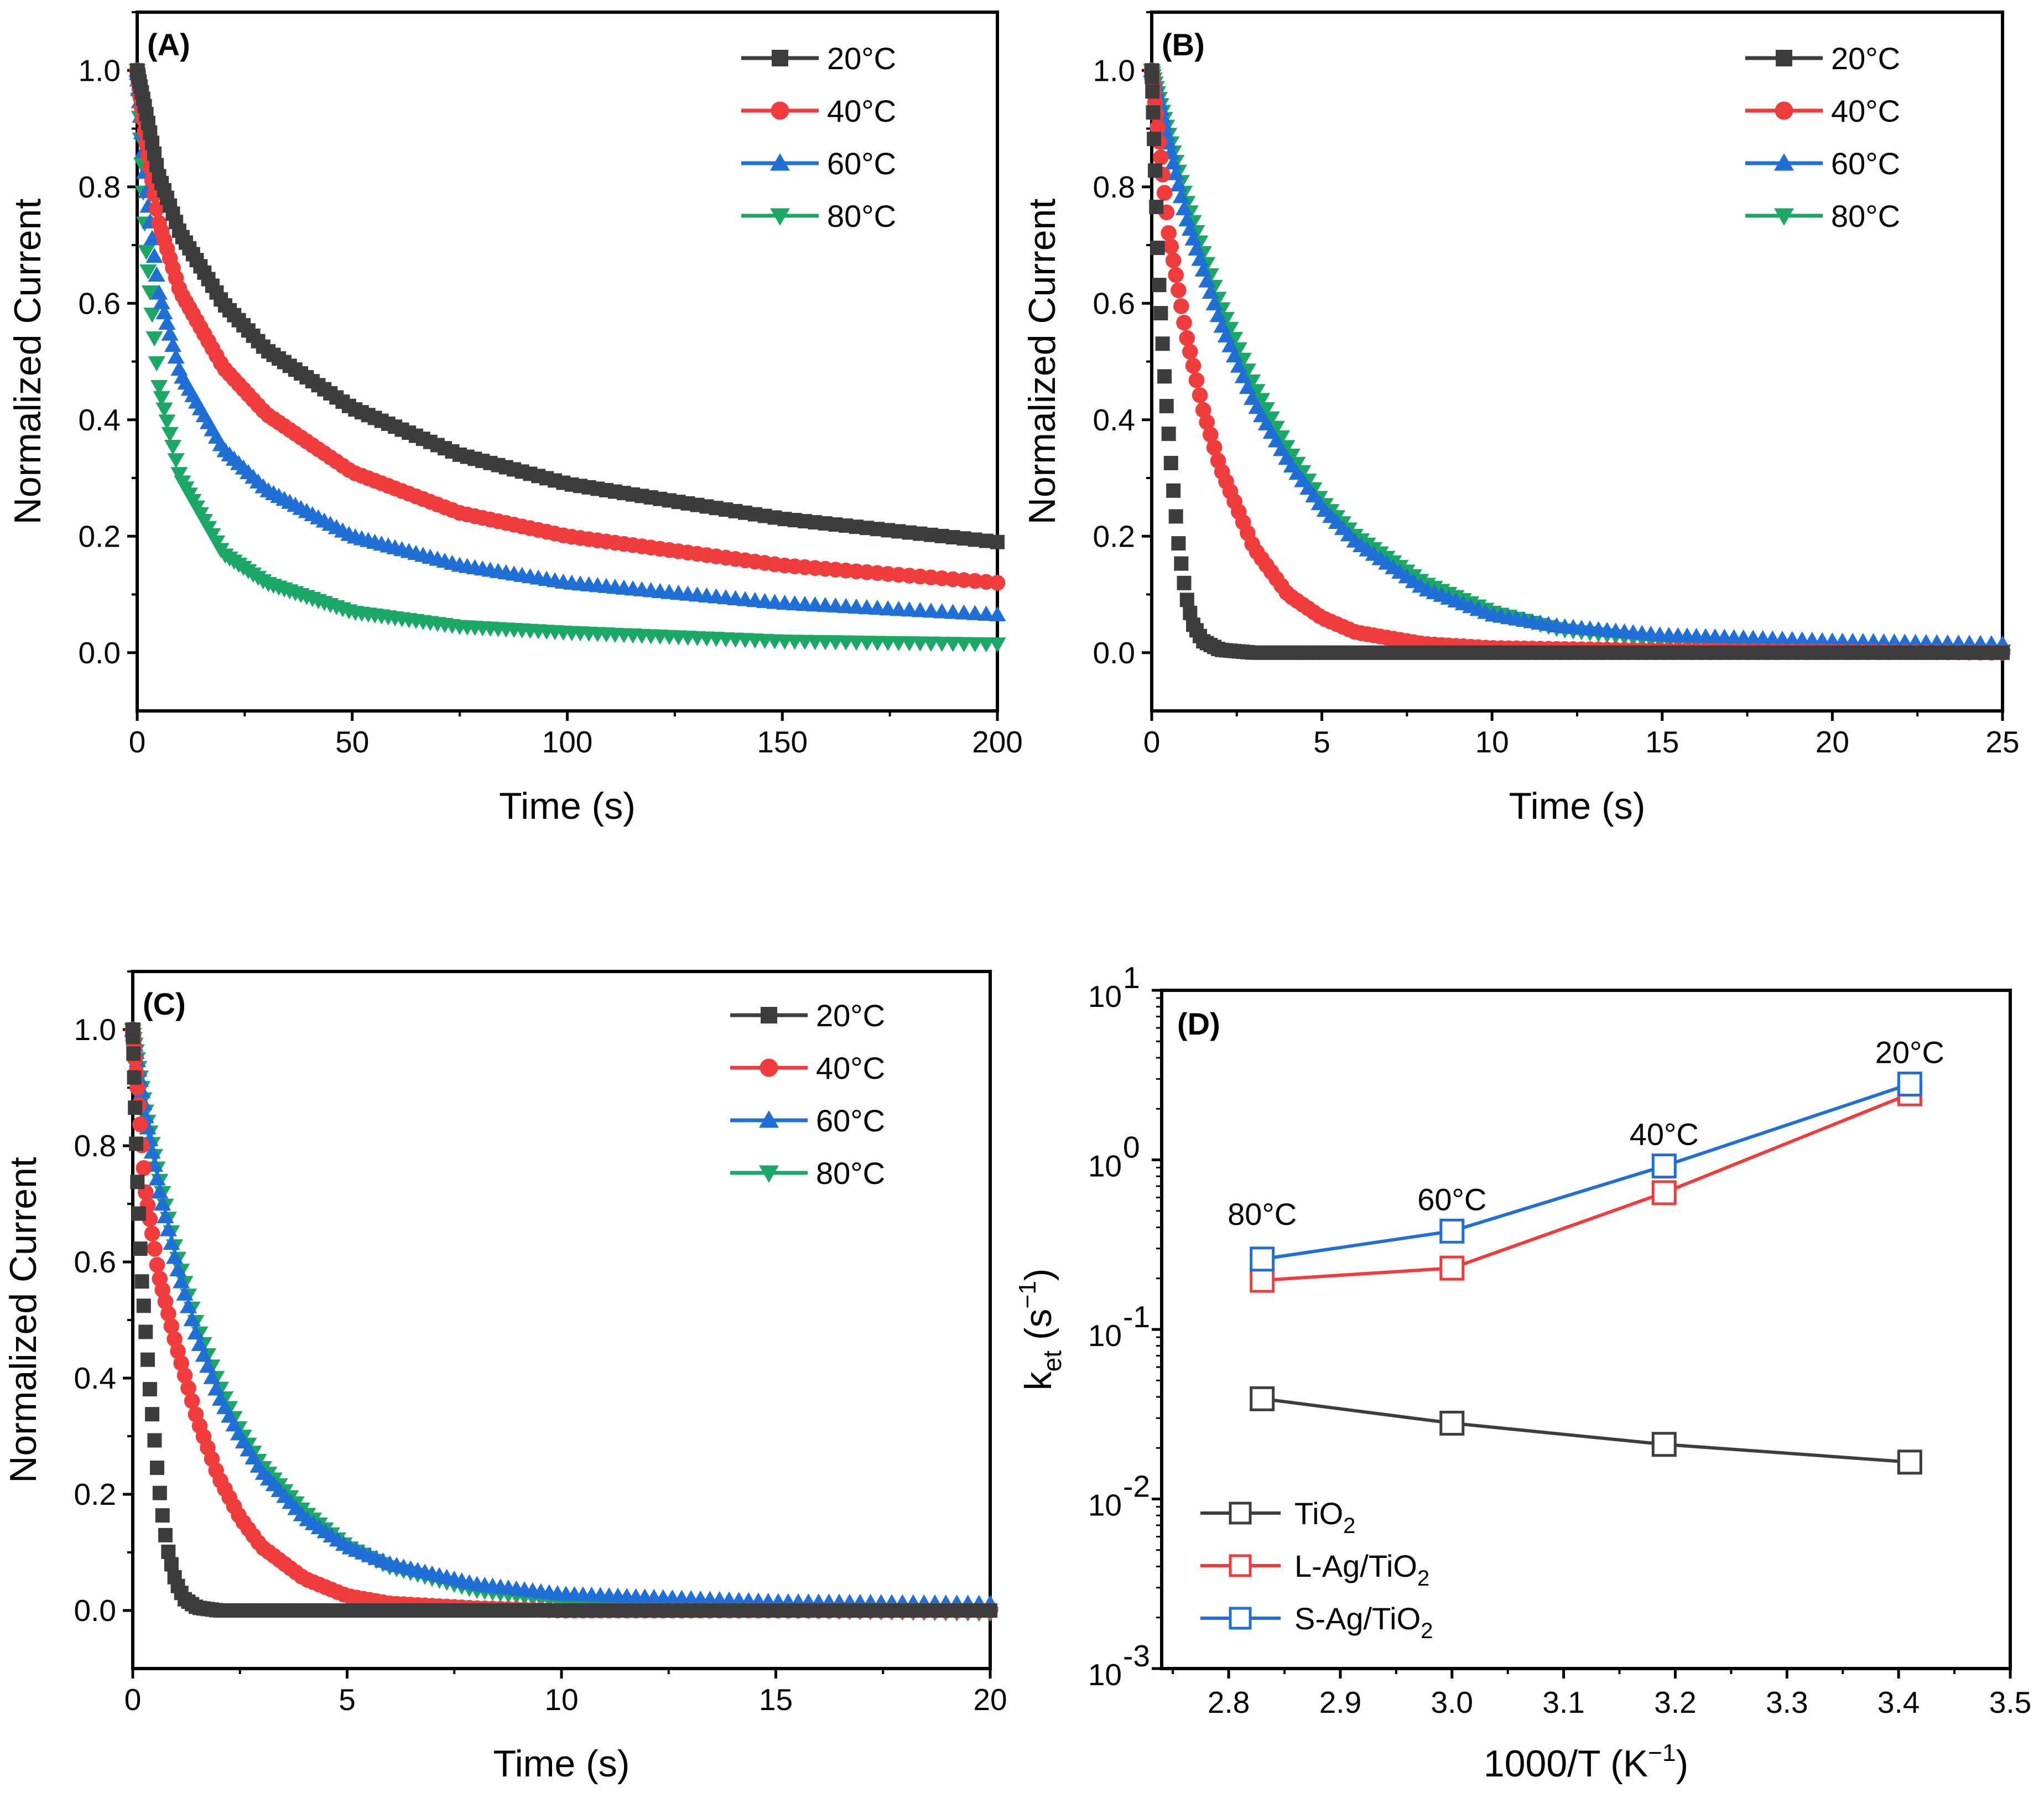 The width and height of the screenshot is (2044, 1803). What do you see at coordinates (997, 742) in the screenshot?
I see `x-tick-label: 200` at bounding box center [997, 742].